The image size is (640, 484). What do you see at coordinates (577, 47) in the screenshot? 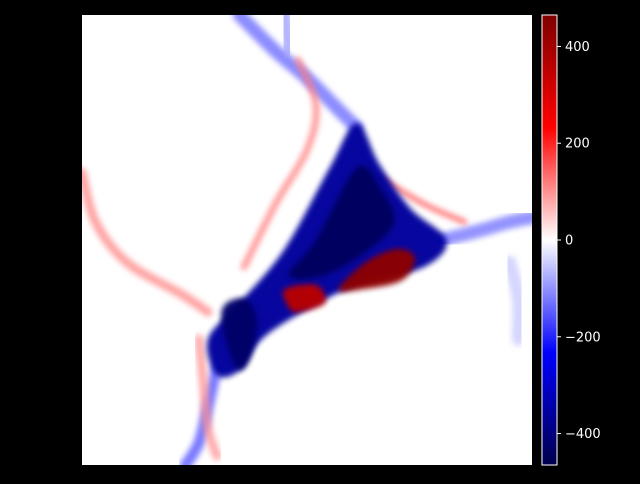
I see `colorbar-tick-label: 400` at bounding box center [577, 47].